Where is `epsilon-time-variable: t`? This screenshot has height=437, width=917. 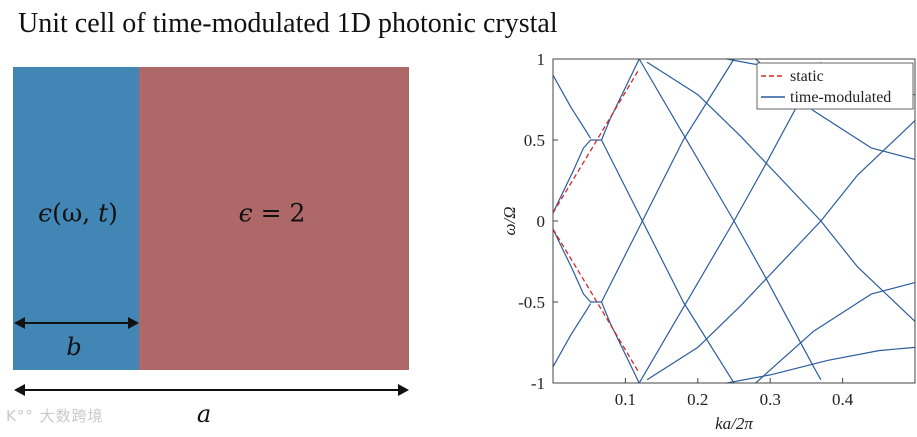 epsilon-time-variable: t is located at coordinates (103, 213).